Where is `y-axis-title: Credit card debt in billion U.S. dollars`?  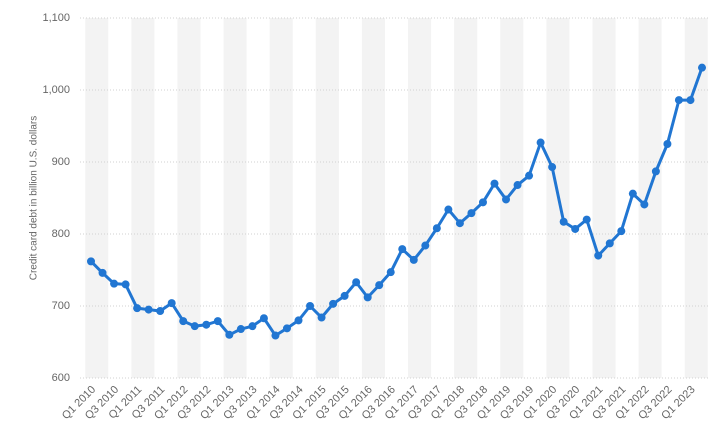 y-axis-title: Credit card debt in billion U.S. dollars is located at coordinates (34, 198).